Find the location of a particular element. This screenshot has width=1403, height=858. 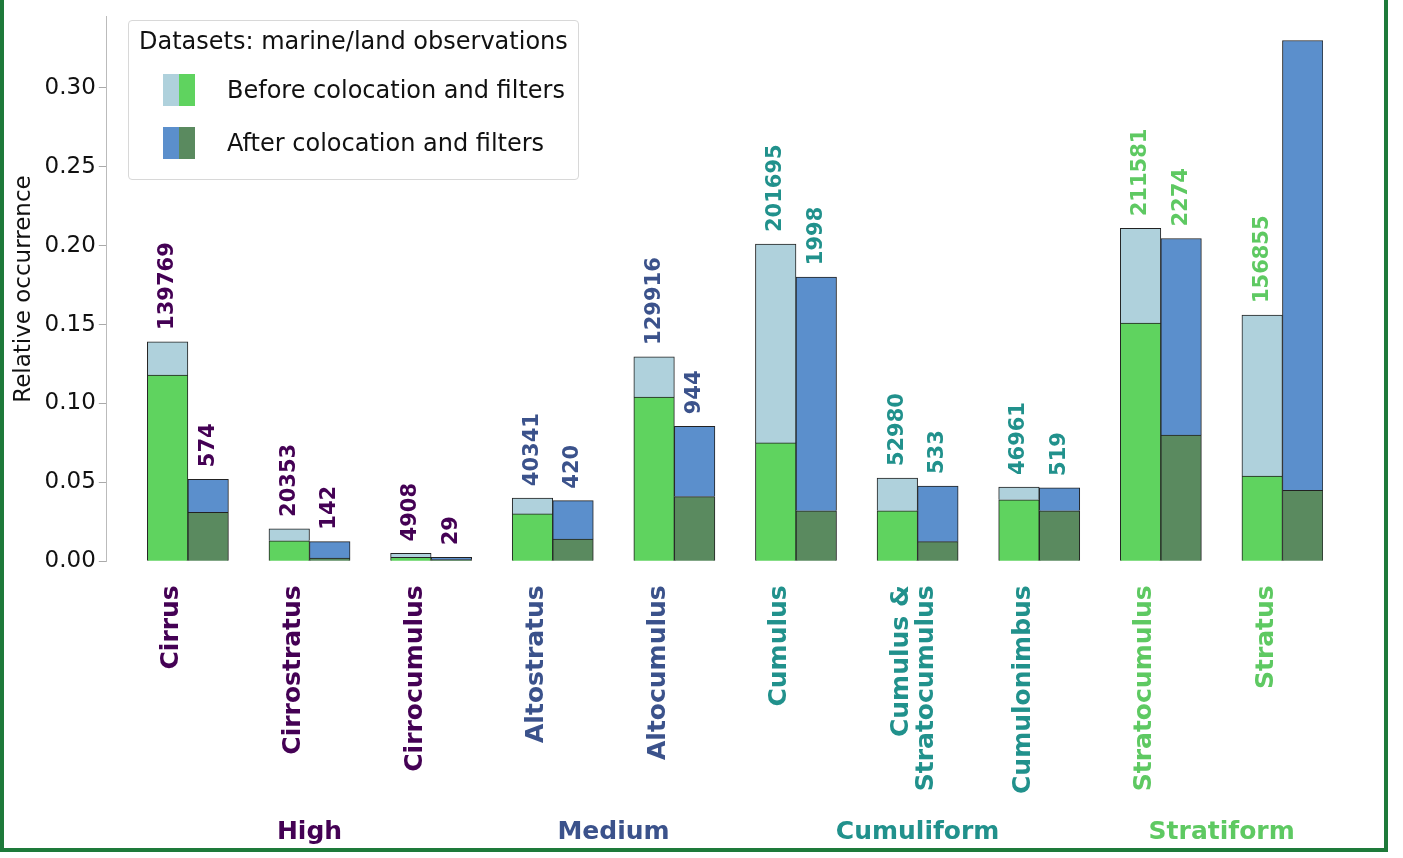

x-tick-label: Altocumulus is located at coordinates (656, 673).